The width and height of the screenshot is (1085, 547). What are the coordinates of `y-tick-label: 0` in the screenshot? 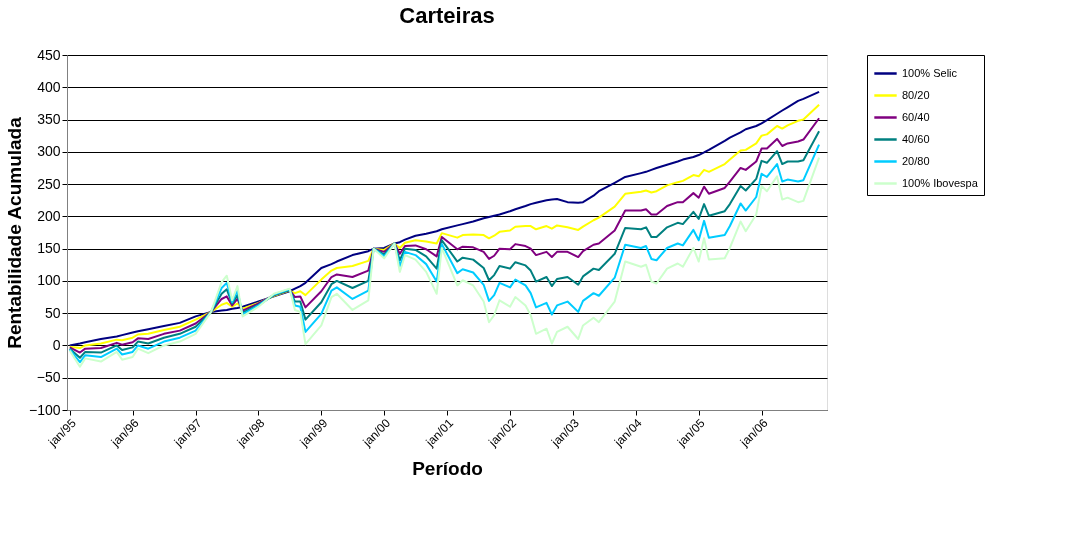 It's located at (56, 344).